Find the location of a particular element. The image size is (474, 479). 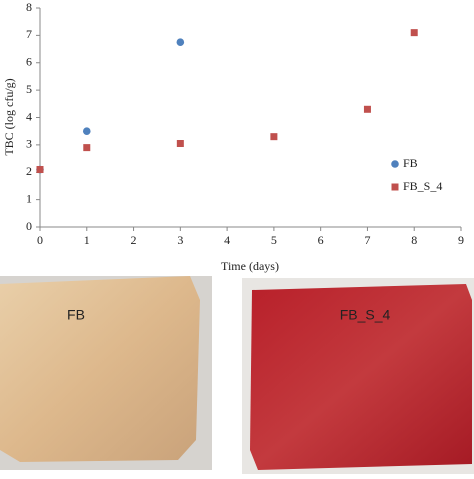

y-tick-label: 8 is located at coordinates (29, 7).